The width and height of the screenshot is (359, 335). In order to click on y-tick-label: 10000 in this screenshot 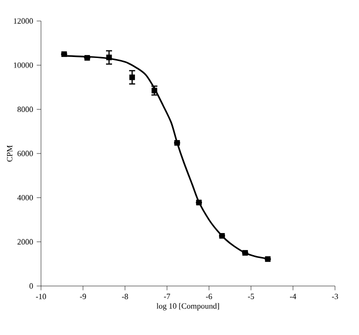, I will do `click(23, 65)`.